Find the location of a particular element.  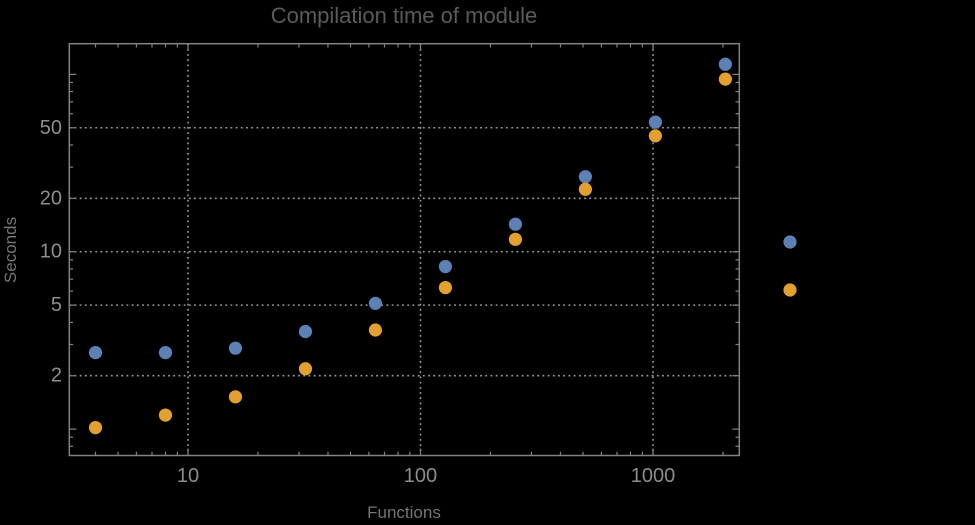

x-tick-label-10: 10 is located at coordinates (188, 476).